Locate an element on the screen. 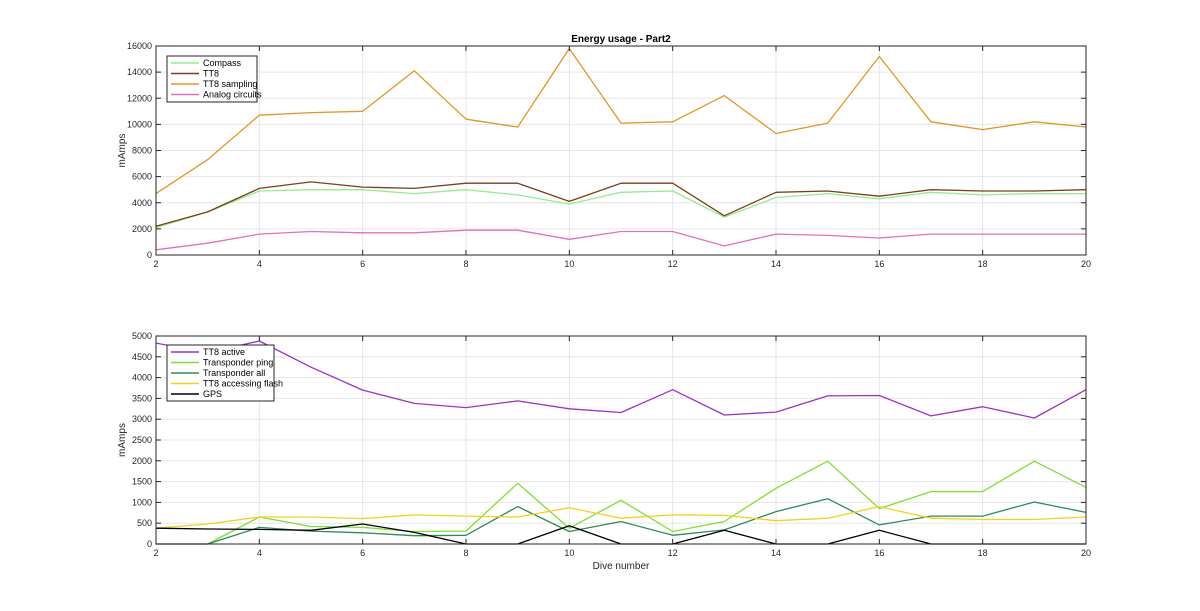  y-tick-label: 3000 is located at coordinates (142, 419).